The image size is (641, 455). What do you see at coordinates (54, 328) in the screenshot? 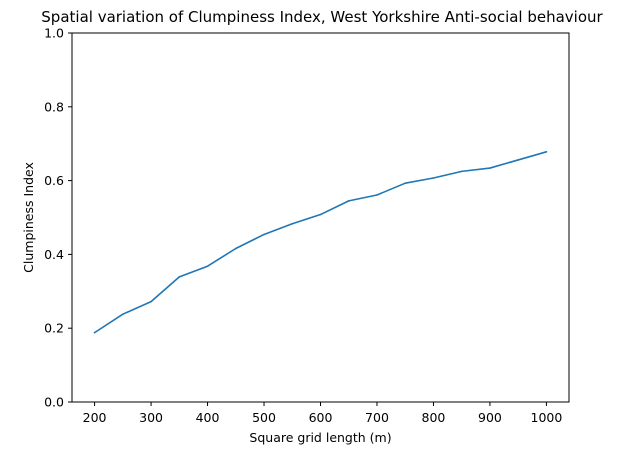
I see `y-tick-label: 0.2` at bounding box center [54, 328].